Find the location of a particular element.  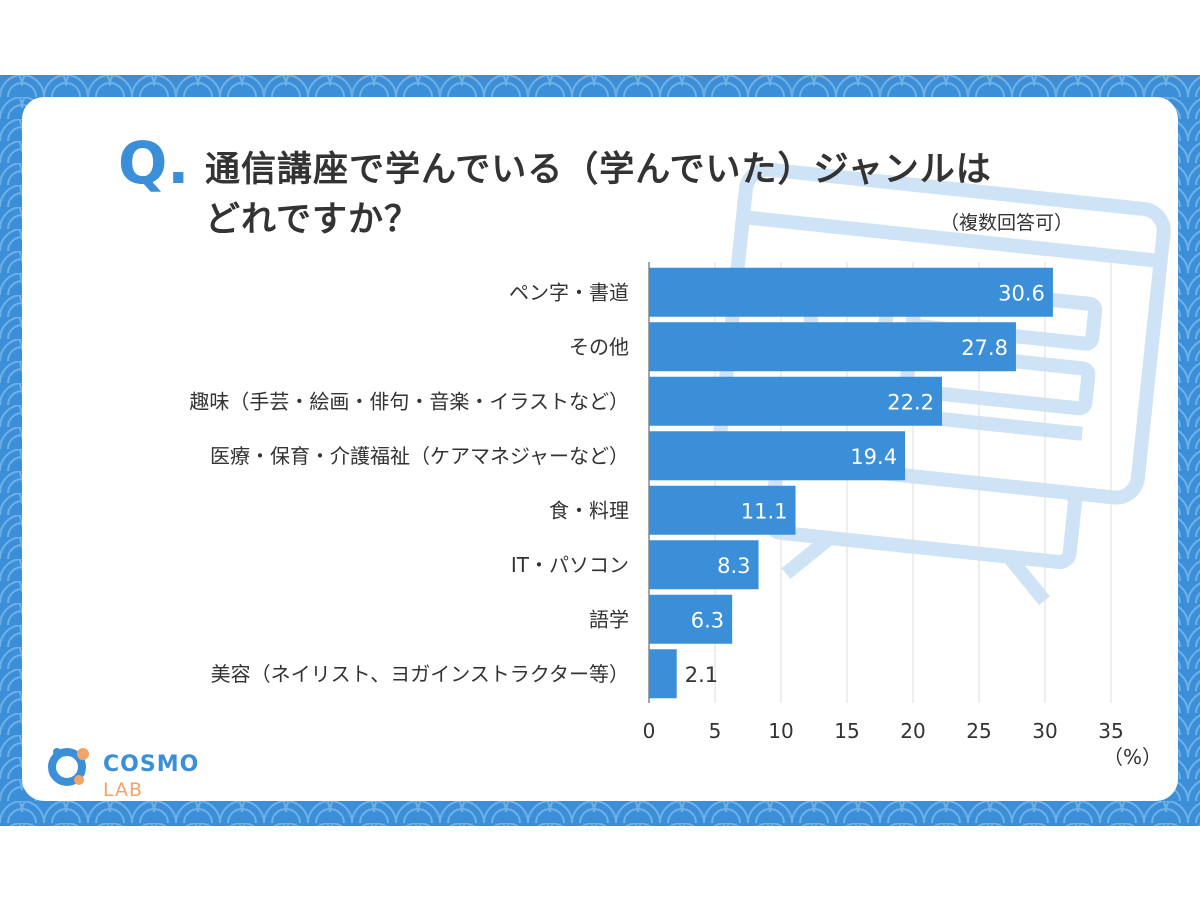

category-label: IT・パソコン is located at coordinates (570, 565).